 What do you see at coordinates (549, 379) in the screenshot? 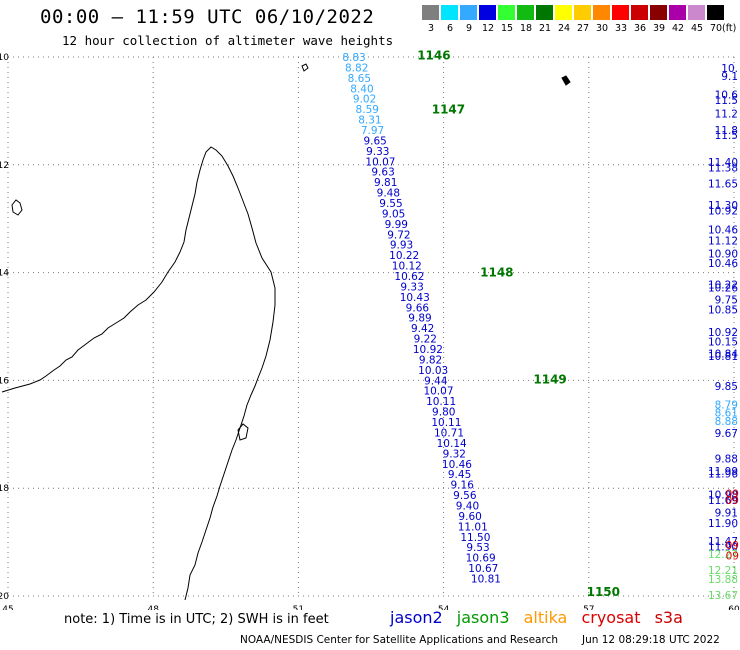
I see `pass-number: 1149` at bounding box center [549, 379].